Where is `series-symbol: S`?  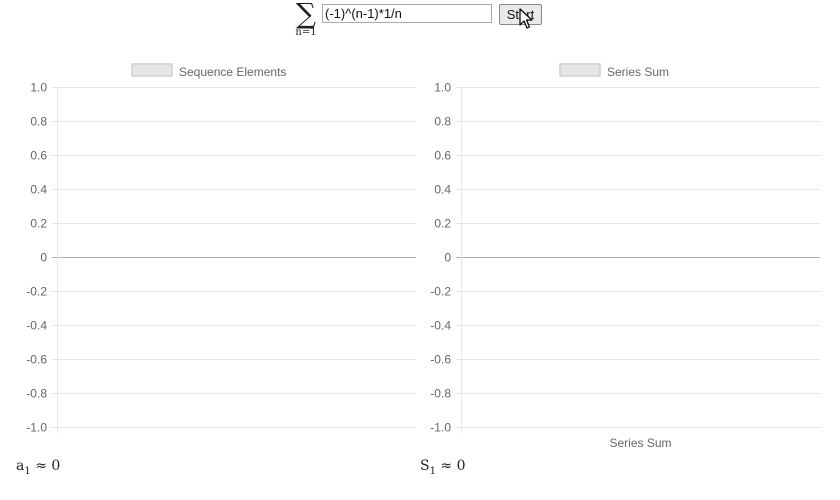 series-symbol: S is located at coordinates (425, 466).